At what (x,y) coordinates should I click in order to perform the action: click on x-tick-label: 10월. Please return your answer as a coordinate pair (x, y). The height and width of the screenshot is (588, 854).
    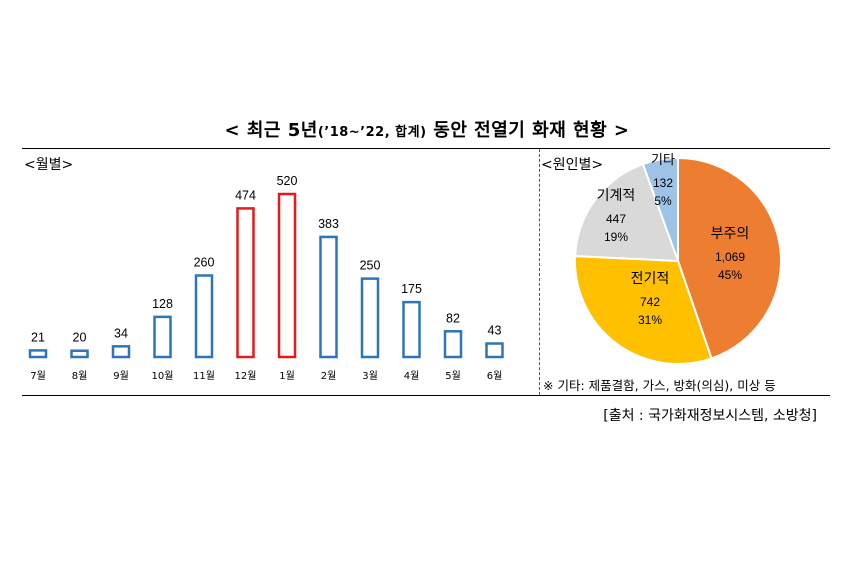
    Looking at the image, I should click on (163, 376).